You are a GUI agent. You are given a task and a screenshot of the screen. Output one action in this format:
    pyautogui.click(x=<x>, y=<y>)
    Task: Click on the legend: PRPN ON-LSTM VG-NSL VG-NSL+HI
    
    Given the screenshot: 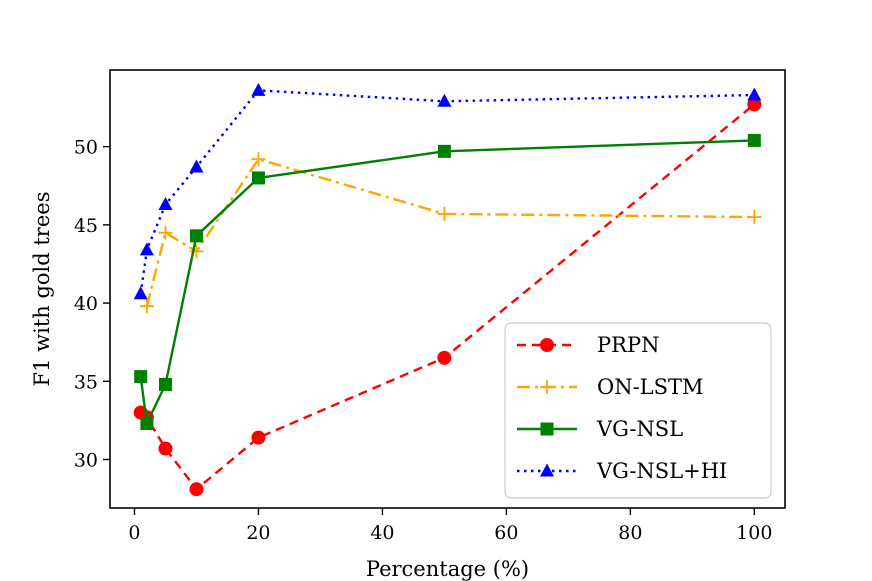 What is the action you would take?
    pyautogui.click(x=638, y=410)
    